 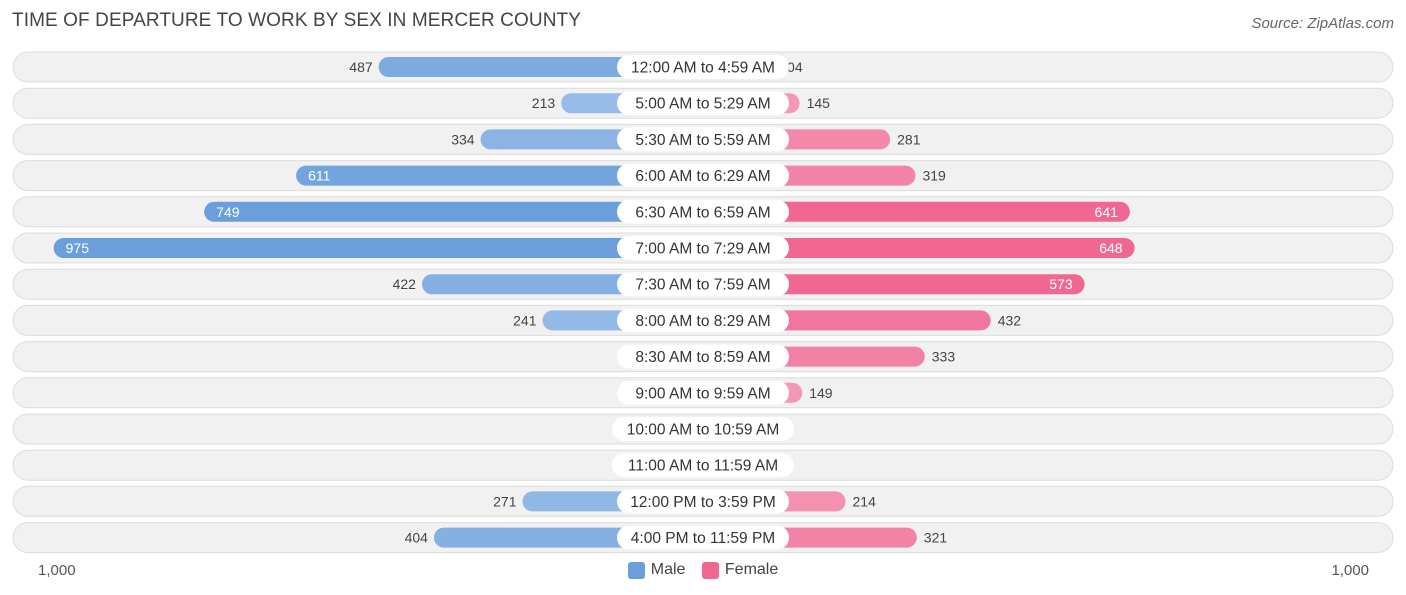 I want to click on category-label: 5:30 AM to 5:59 AM, so click(x=702, y=140).